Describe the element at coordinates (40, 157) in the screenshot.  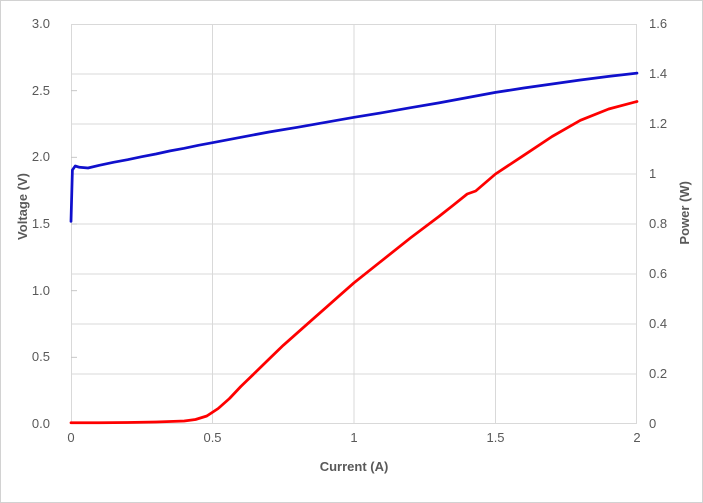
I see `y-left-tick-label: 2.0` at that location.